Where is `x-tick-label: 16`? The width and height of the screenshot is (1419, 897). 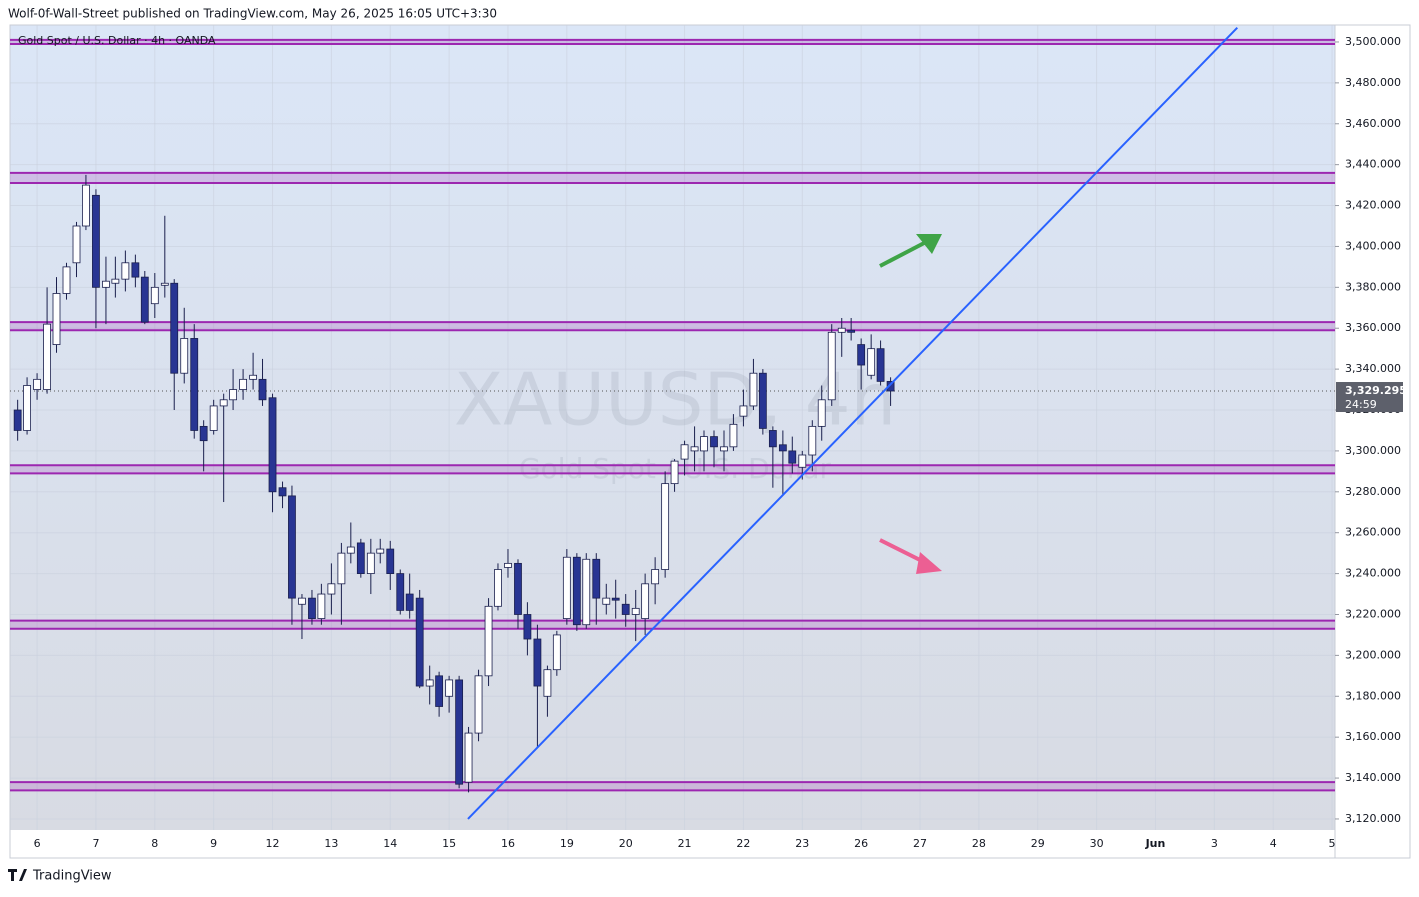 x-tick-label: 16 is located at coordinates (508, 843).